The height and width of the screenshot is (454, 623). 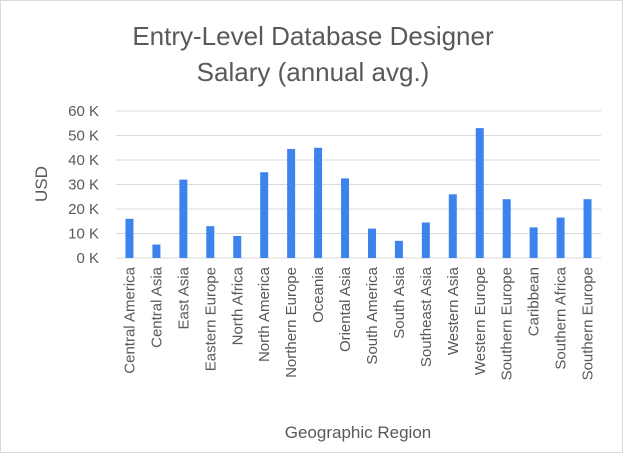 What do you see at coordinates (313, 36) in the screenshot?
I see `chart-title-line-1: Entry-Level Database Designer` at bounding box center [313, 36].